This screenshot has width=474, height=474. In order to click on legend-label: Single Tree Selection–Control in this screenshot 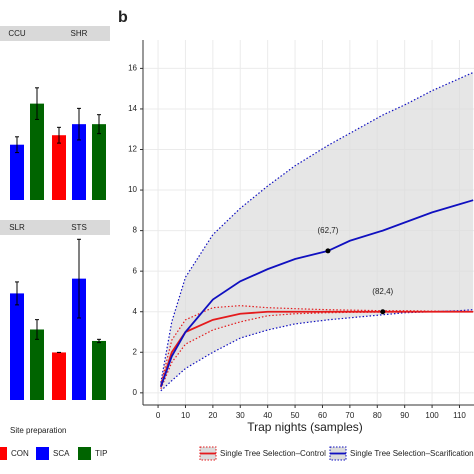, I will do `click(273, 453)`.